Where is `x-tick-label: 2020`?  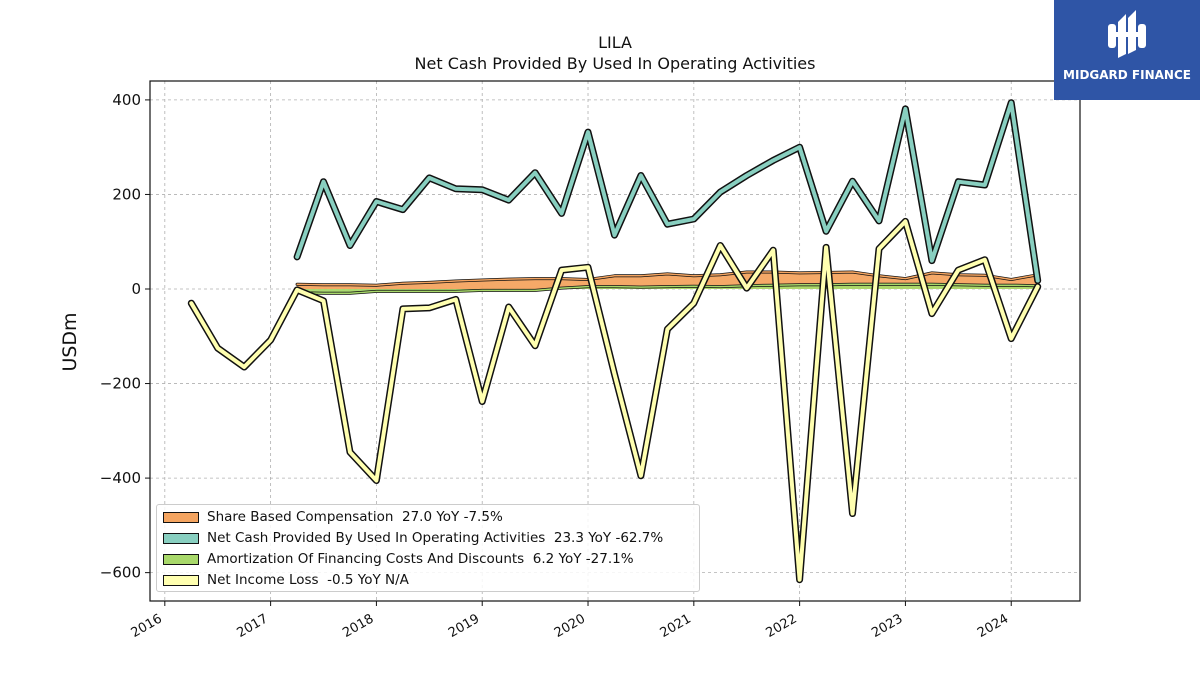 x-tick-label: 2020 is located at coordinates (570, 626).